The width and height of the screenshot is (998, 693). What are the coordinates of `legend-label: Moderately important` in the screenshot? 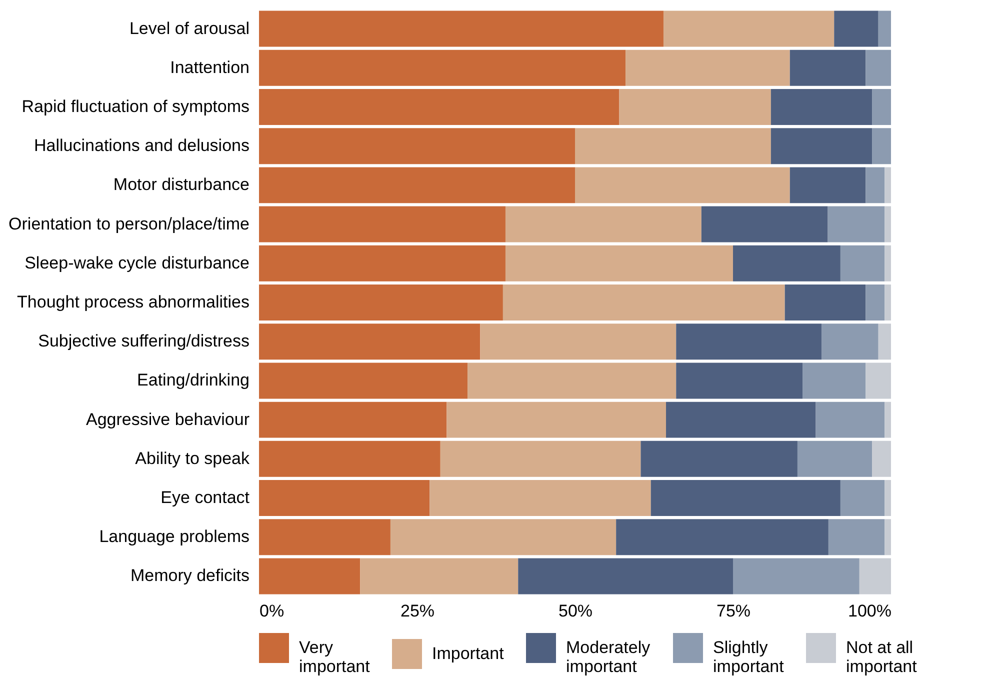 It's located at (608, 657).